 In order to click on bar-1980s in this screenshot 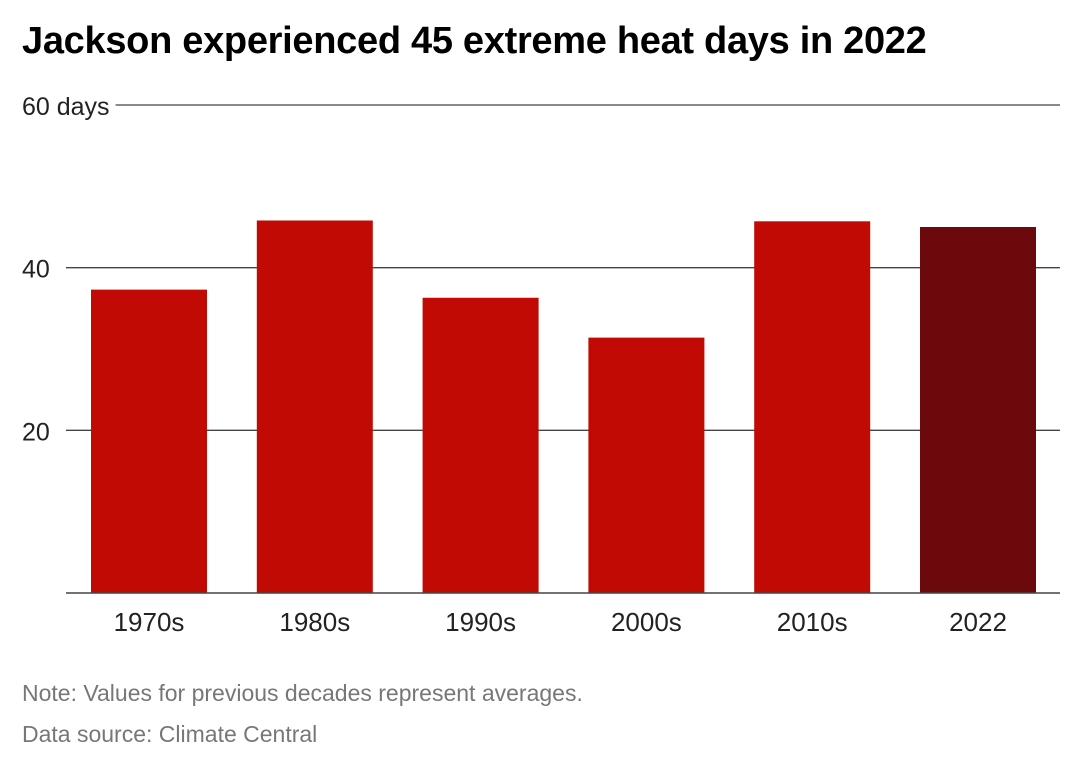, I will do `click(314, 406)`.